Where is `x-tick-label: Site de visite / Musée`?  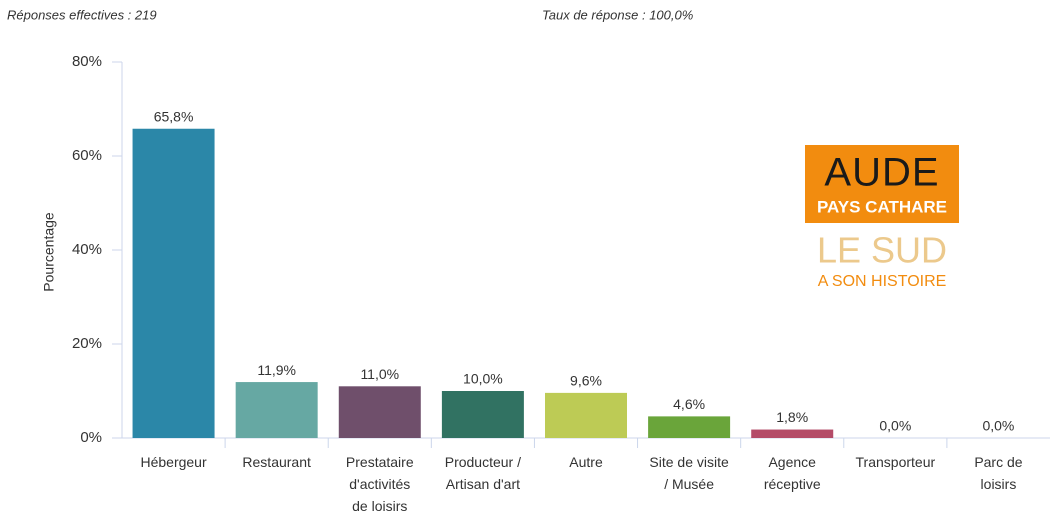 x-tick-label: Site de visite / Musée is located at coordinates (689, 473).